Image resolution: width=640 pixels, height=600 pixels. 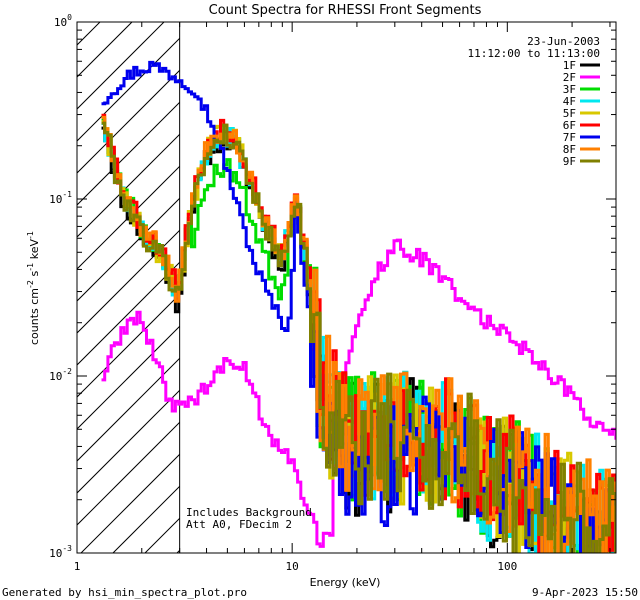 I want to click on date-label: 23-Jun-2003, so click(x=563, y=41).